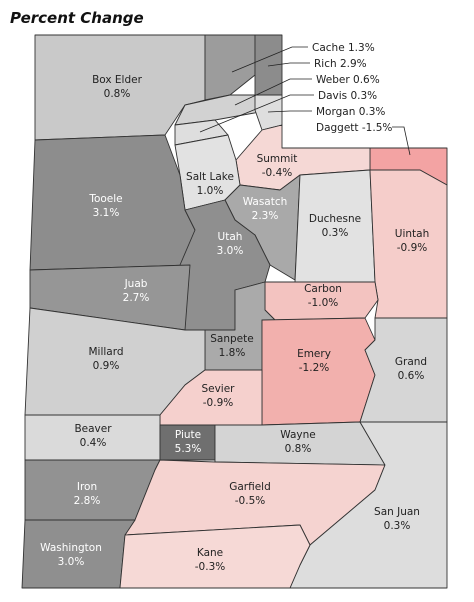 This screenshot has height=602, width=474. What do you see at coordinates (325, 64) in the screenshot?
I see `county-name: Rich` at bounding box center [325, 64].